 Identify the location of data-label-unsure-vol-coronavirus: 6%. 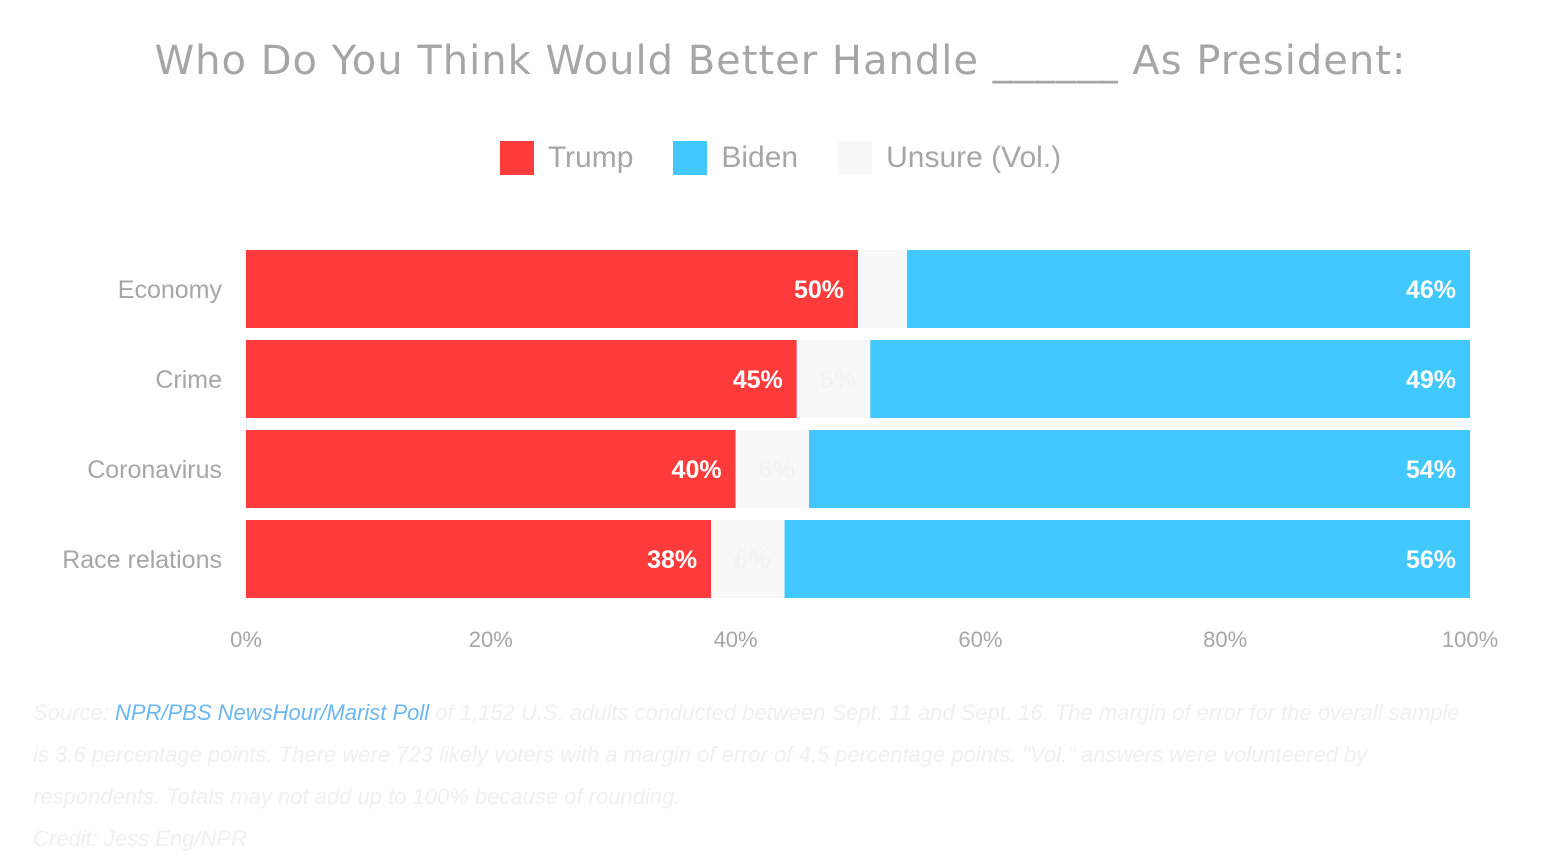
(777, 470).